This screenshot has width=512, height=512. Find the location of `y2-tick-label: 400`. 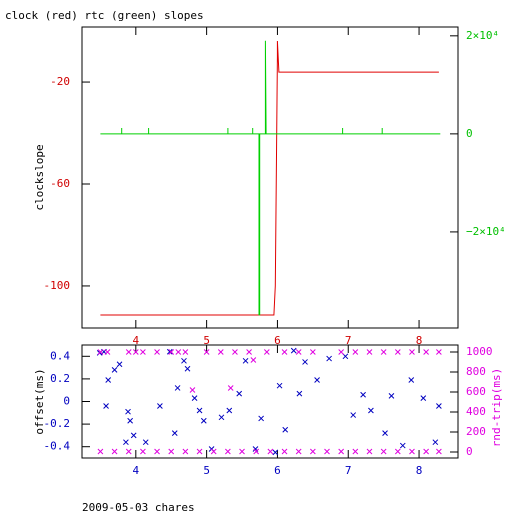

y2-tick-label: 400 is located at coordinates (476, 411).